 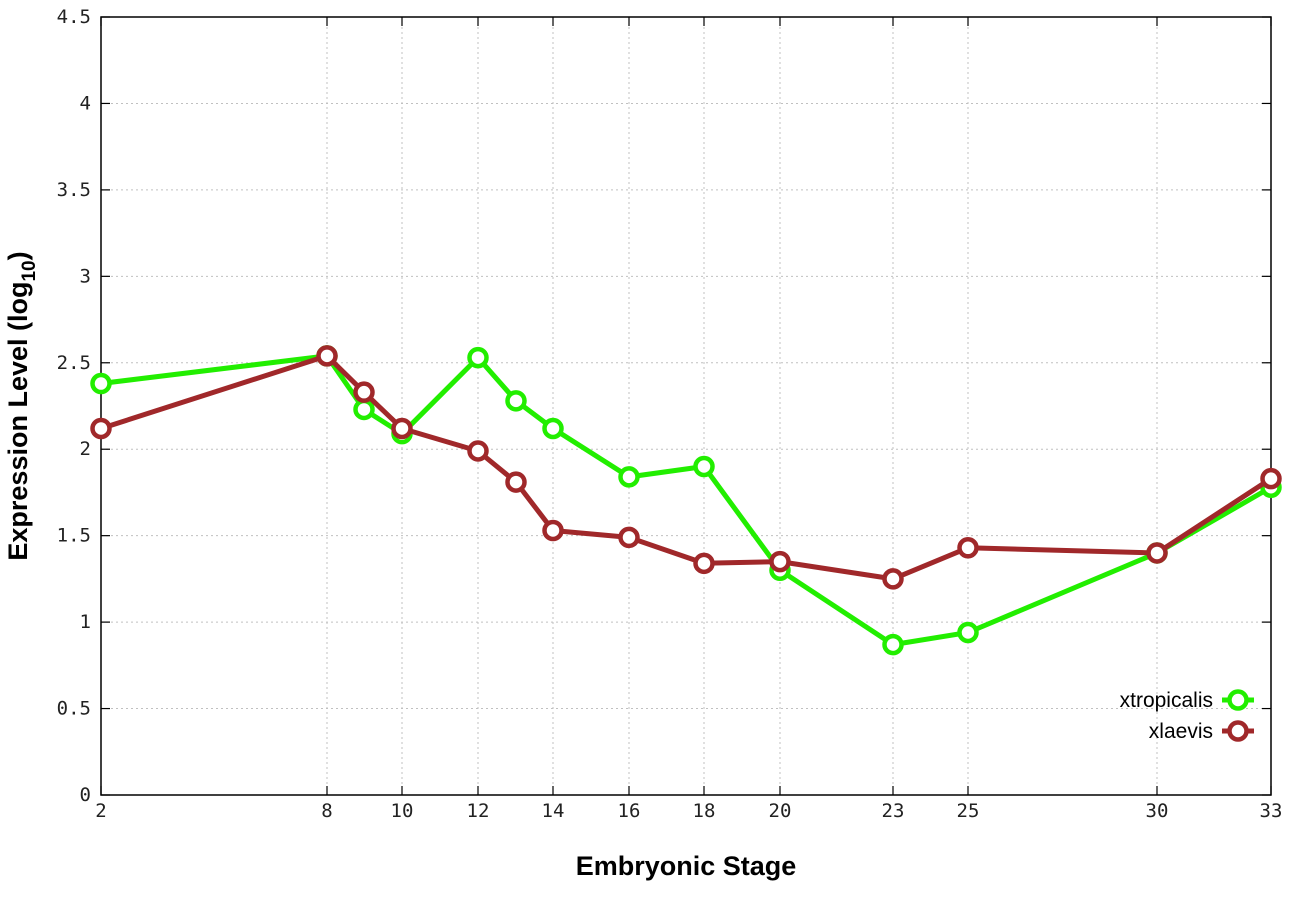 I want to click on x-tick-label: 18, so click(x=704, y=811).